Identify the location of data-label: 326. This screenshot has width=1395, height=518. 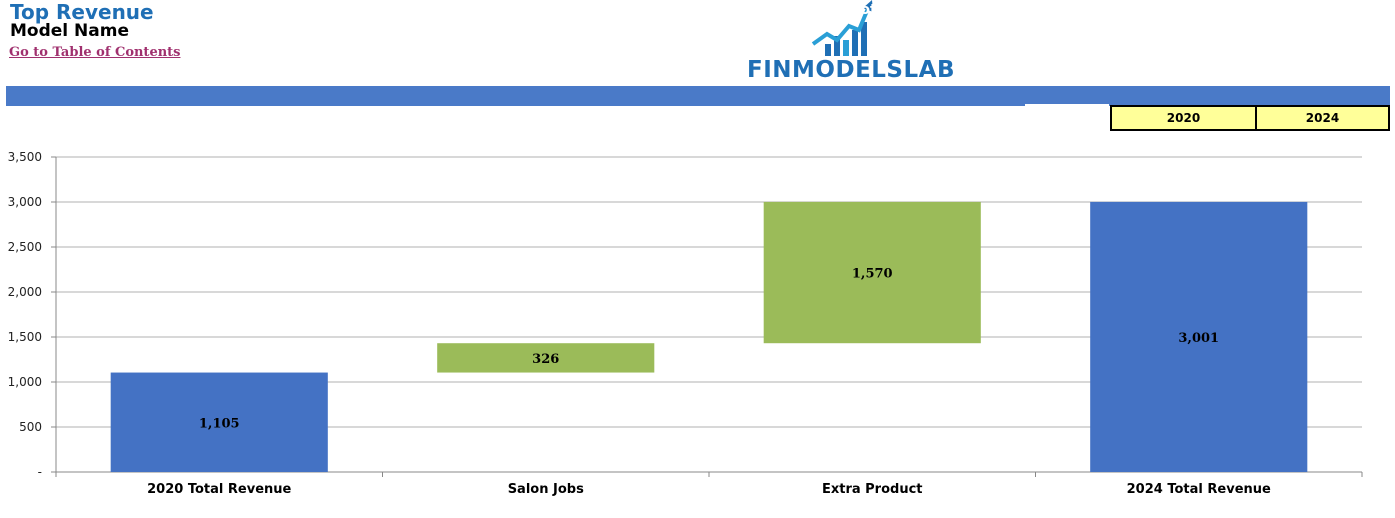
(545, 359).